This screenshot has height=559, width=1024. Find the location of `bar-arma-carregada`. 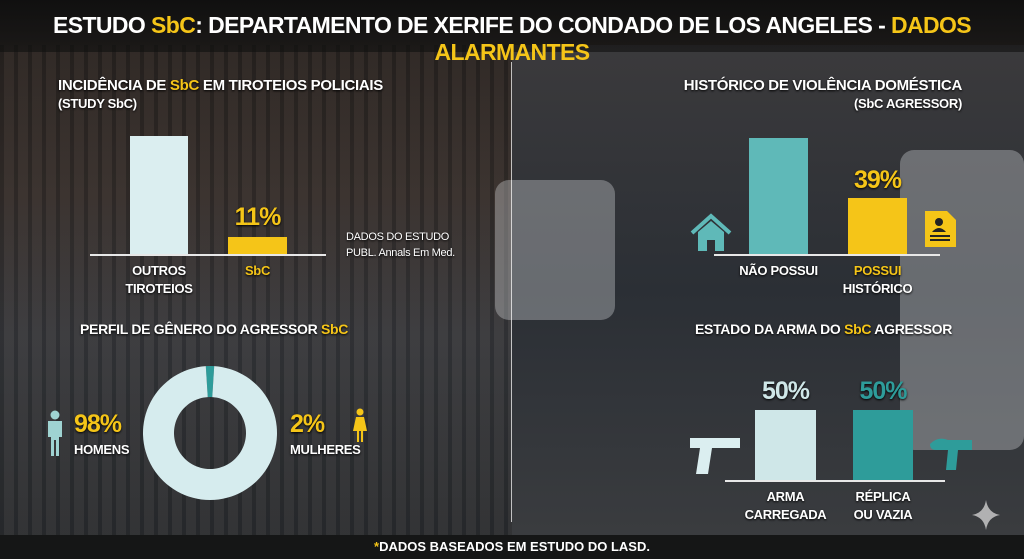

bar-arma-carregada is located at coordinates (785, 445).